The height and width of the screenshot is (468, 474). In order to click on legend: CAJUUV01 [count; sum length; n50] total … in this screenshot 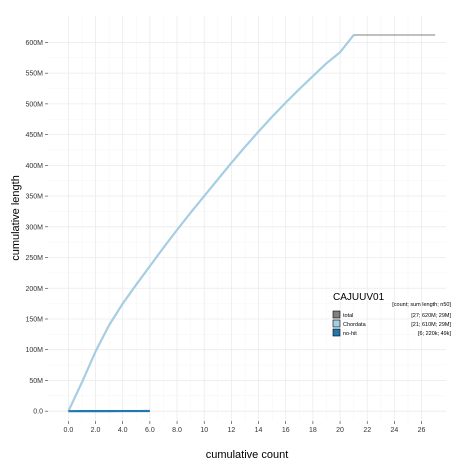, I will do `click(391, 314)`.